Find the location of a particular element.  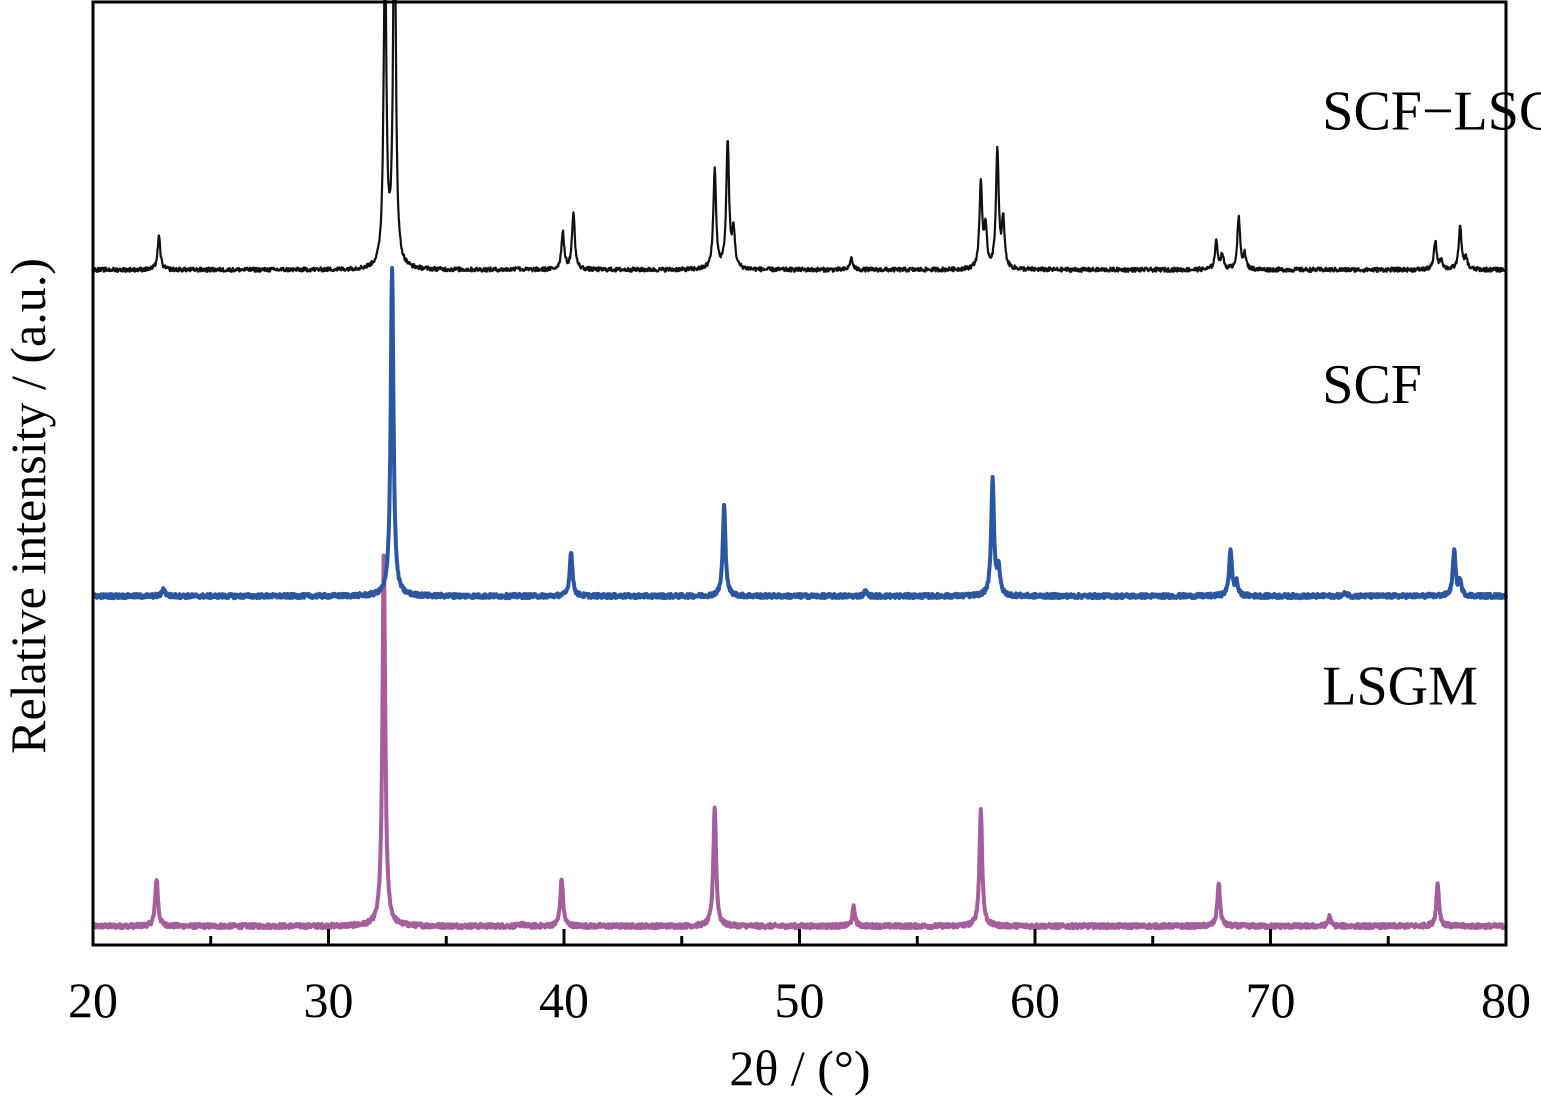

y-axis-label: Relative intensity / (a.u.) is located at coordinates (28, 506).